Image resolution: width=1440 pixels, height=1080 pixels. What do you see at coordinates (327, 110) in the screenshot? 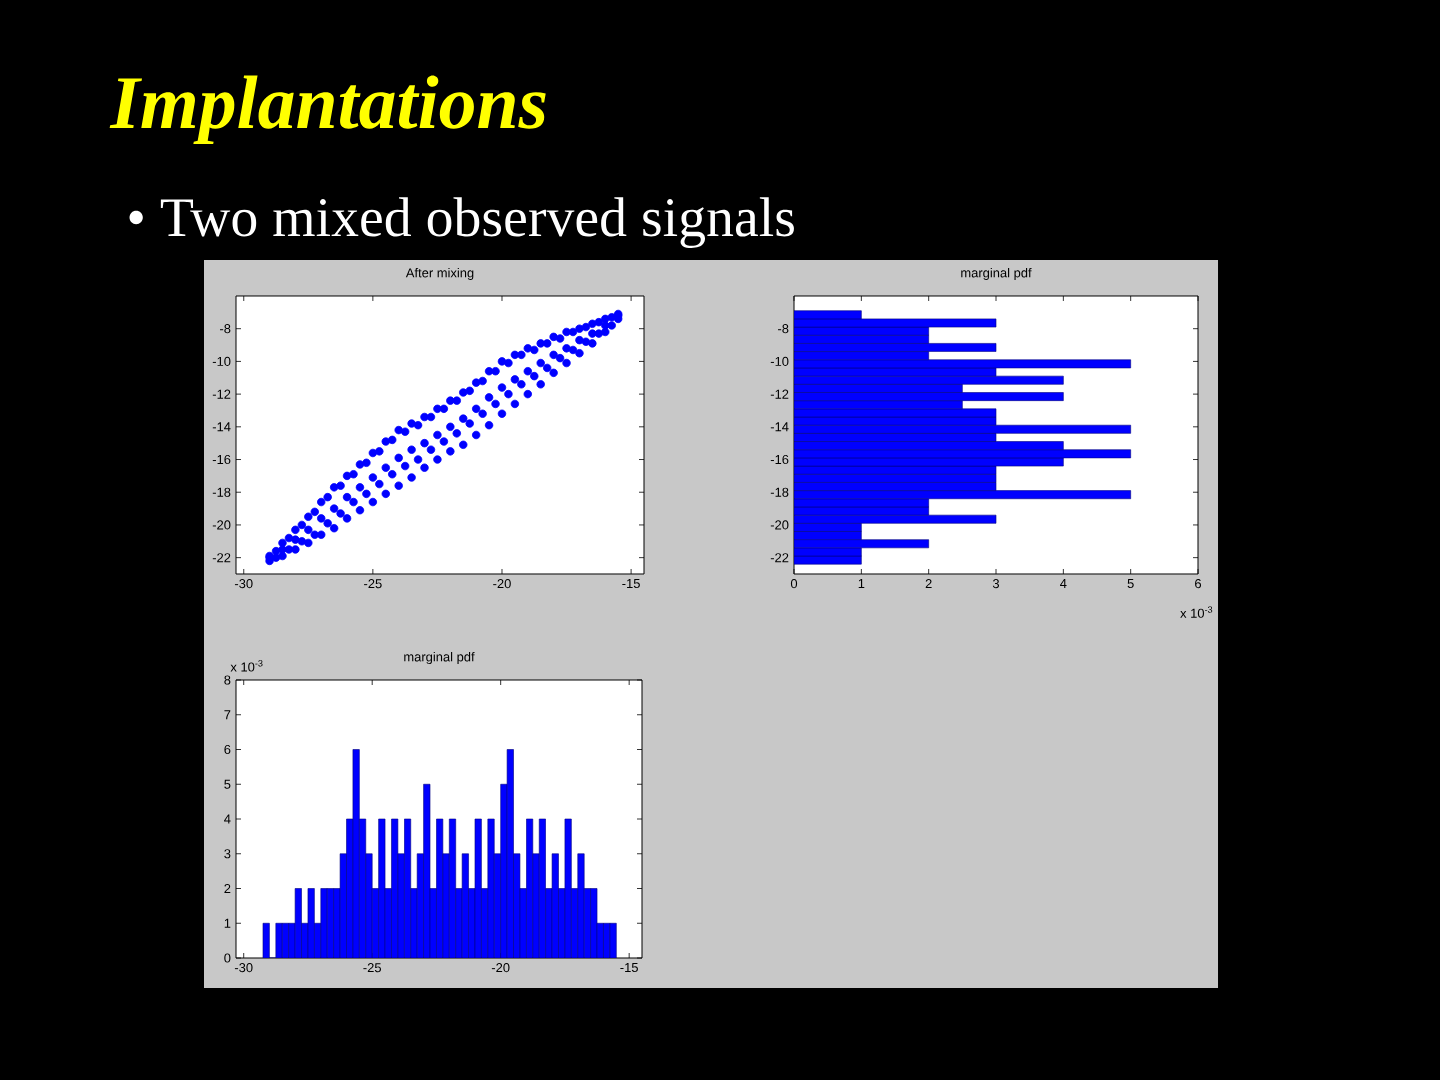
I see `text: Implantations` at bounding box center [327, 110].